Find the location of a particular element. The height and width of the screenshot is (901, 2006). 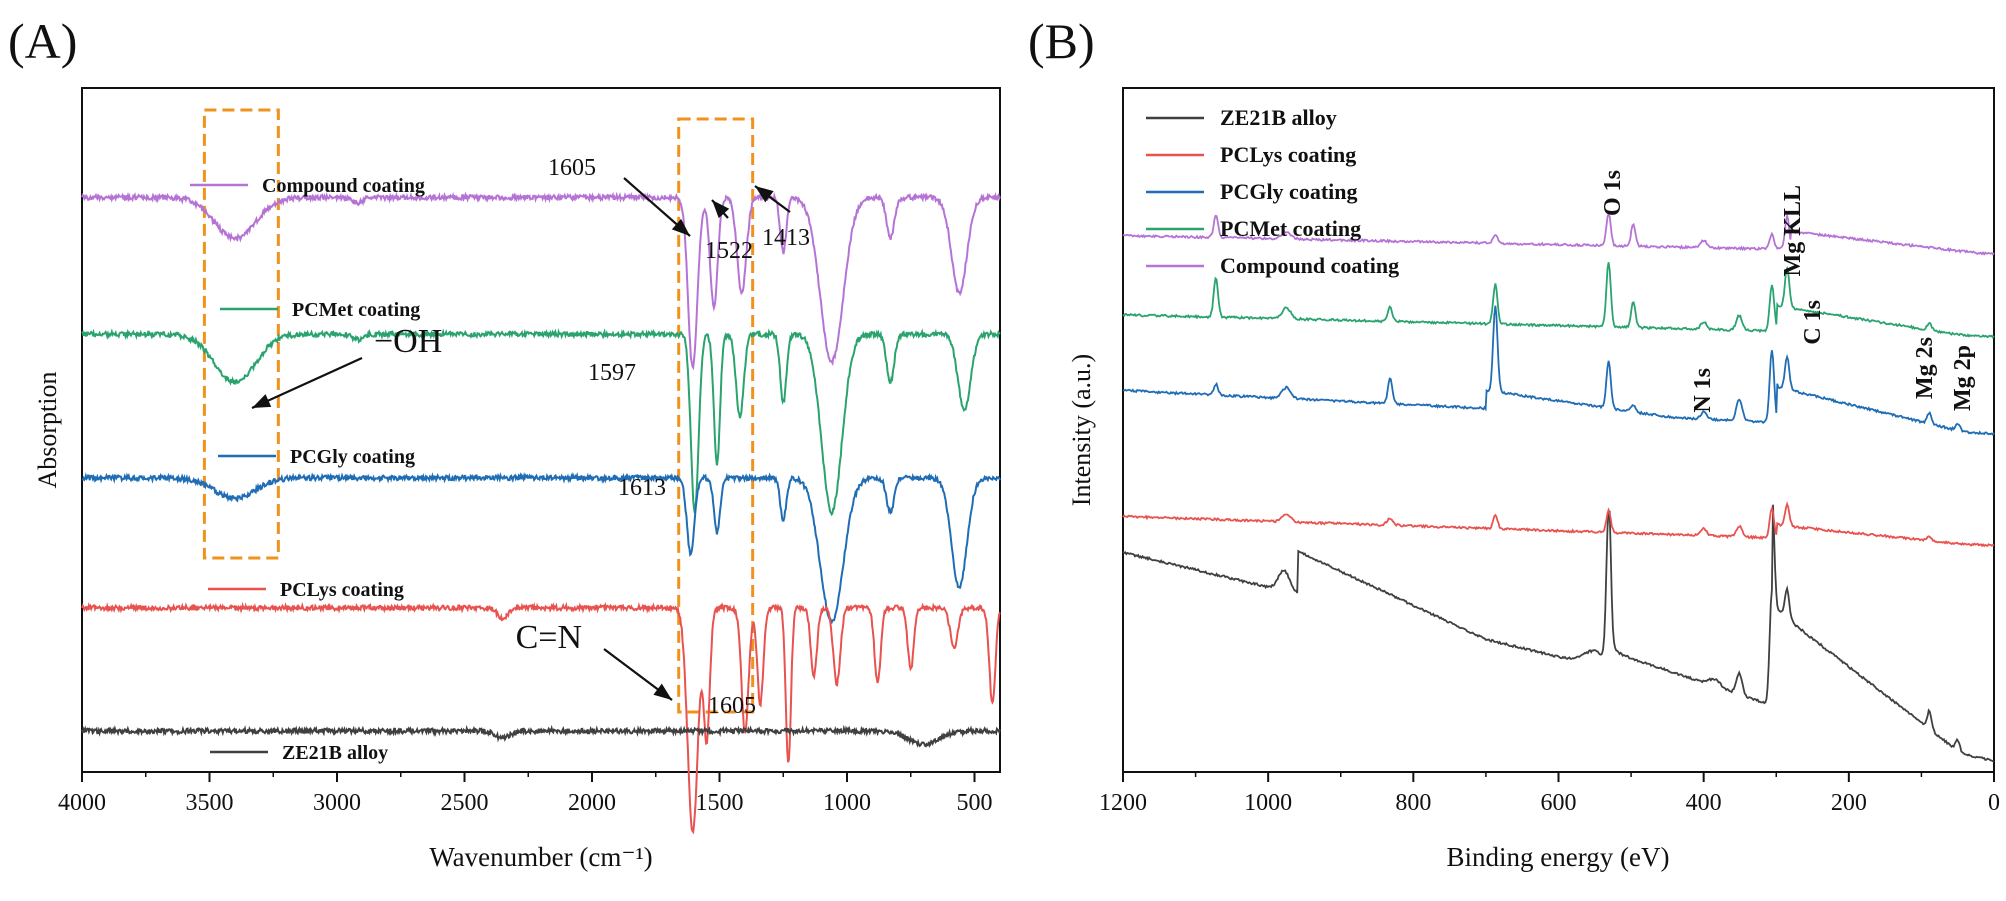

ftir-x-tick-label-4000: 4000 is located at coordinates (82, 803).